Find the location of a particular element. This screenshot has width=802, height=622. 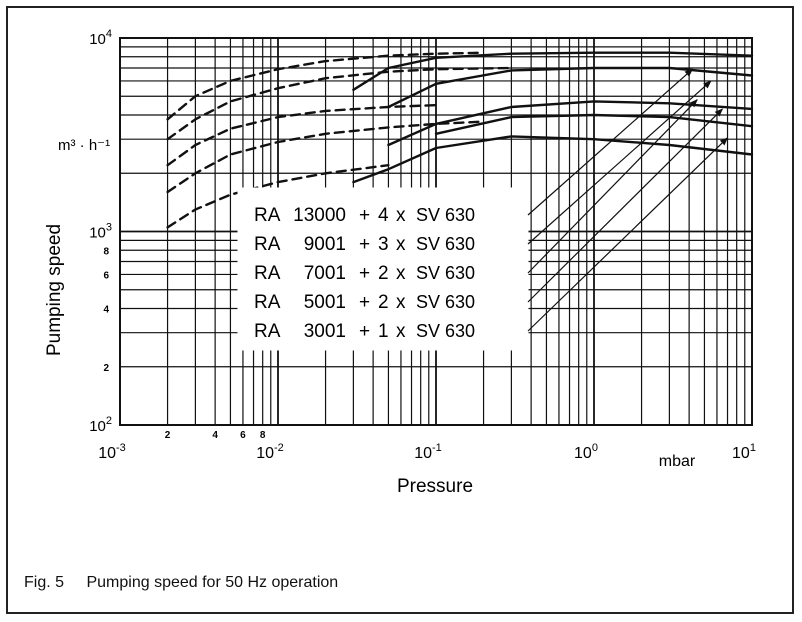

y-minor-tick-label: 6 is located at coordinates (106, 275).